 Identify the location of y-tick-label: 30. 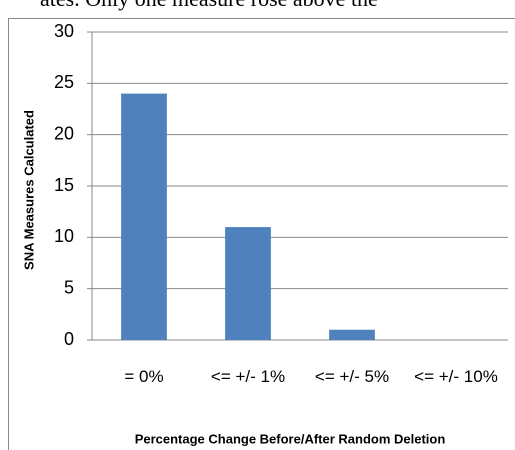
(64, 31).